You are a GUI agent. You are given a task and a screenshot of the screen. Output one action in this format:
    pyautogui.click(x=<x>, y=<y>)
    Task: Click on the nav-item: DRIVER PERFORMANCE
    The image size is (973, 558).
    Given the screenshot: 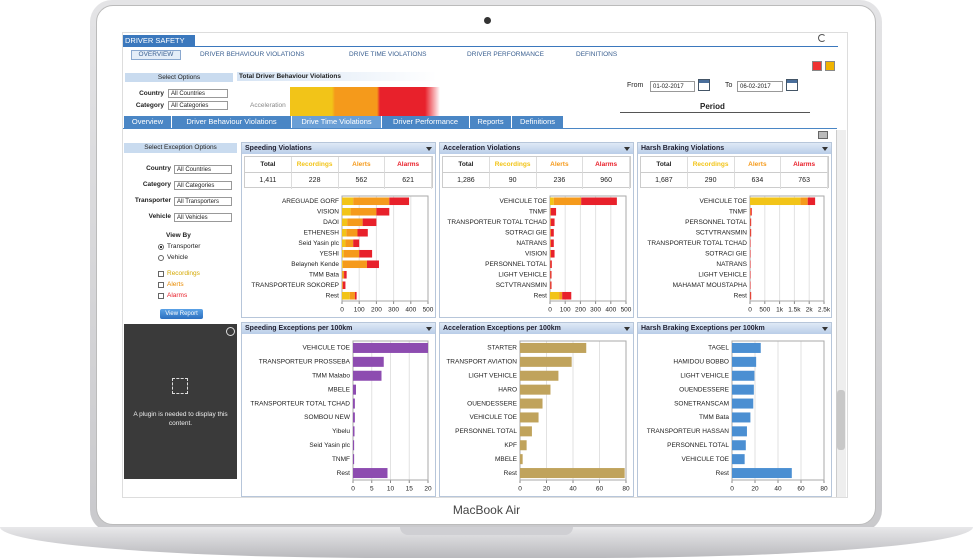 What is the action you would take?
    pyautogui.click(x=505, y=54)
    